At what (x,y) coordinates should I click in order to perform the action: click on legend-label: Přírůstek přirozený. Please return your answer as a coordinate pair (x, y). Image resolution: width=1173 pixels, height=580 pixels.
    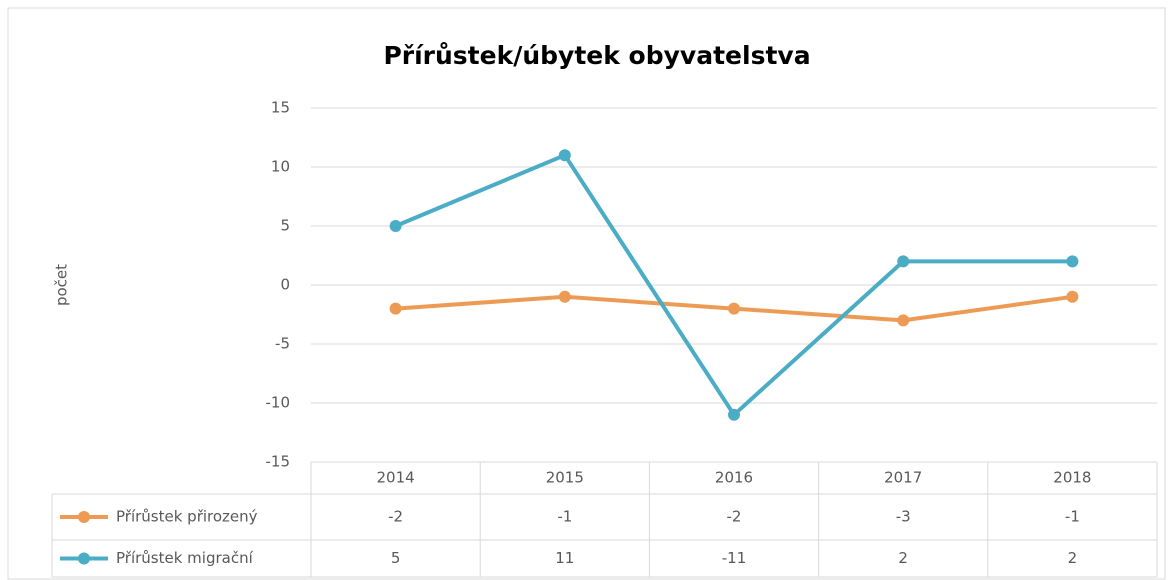
    Looking at the image, I should click on (187, 517).